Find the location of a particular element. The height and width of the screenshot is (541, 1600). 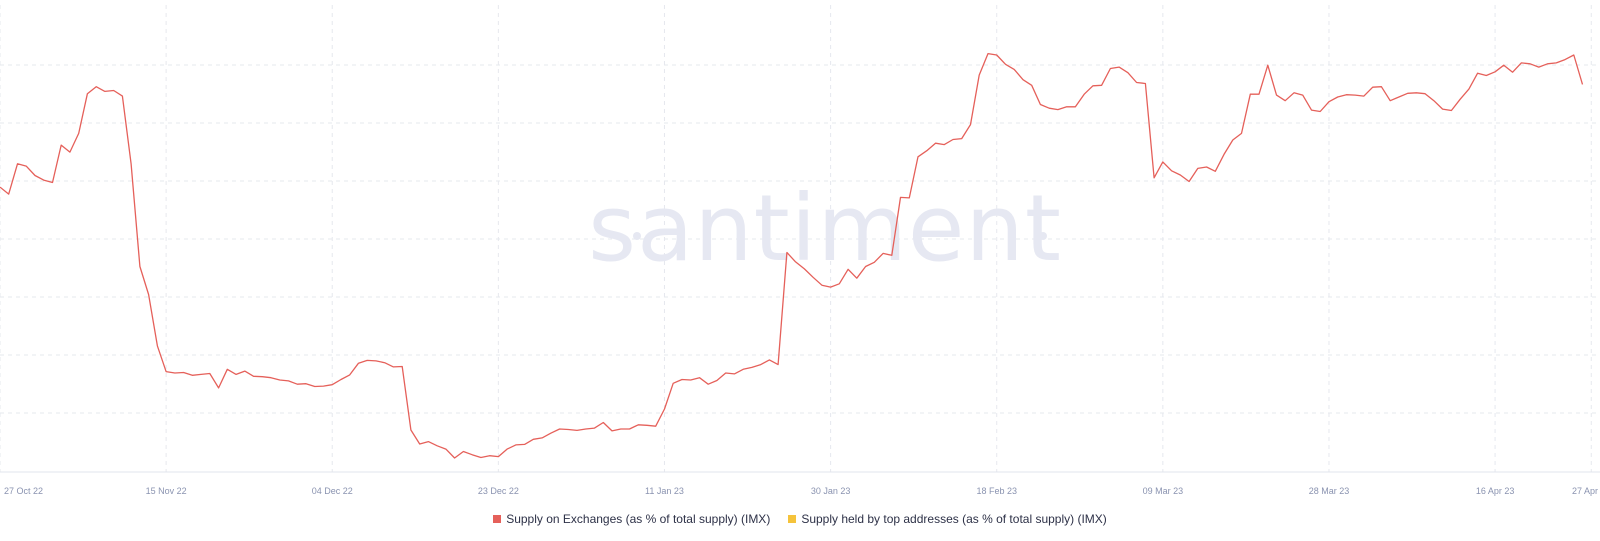

x-tick-label: 30 Jan 23 is located at coordinates (831, 491).